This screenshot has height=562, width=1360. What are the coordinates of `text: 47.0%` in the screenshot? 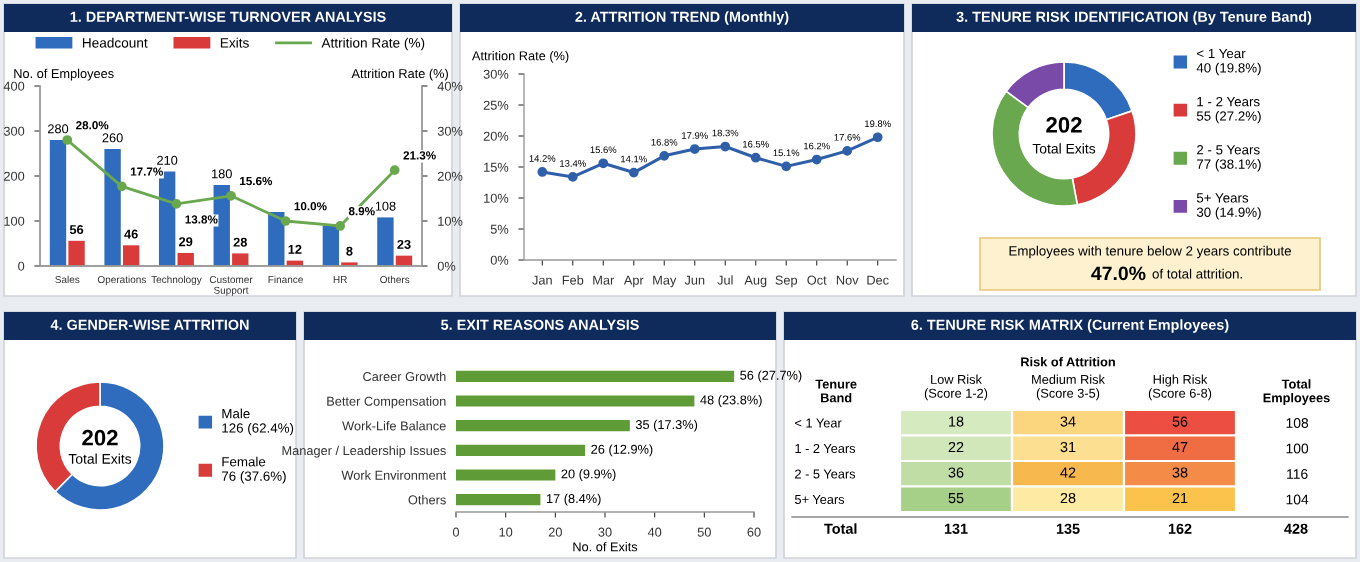 It's located at (1118, 273).